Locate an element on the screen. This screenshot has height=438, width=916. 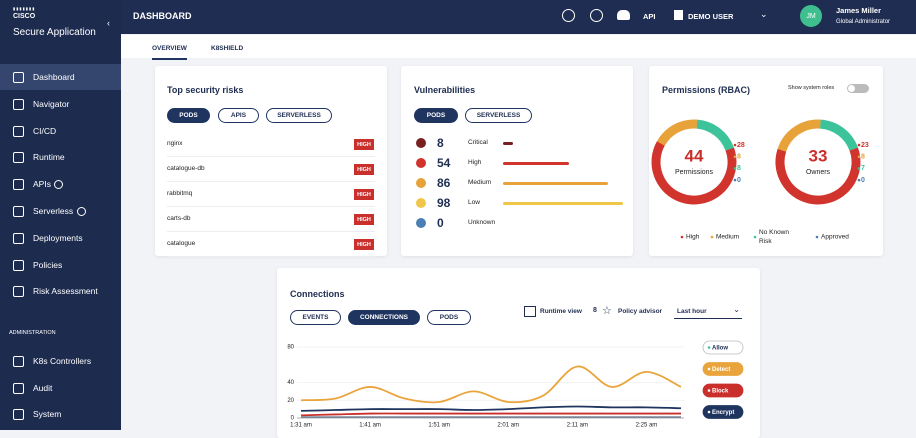
team-icon is located at coordinates (623, 15).